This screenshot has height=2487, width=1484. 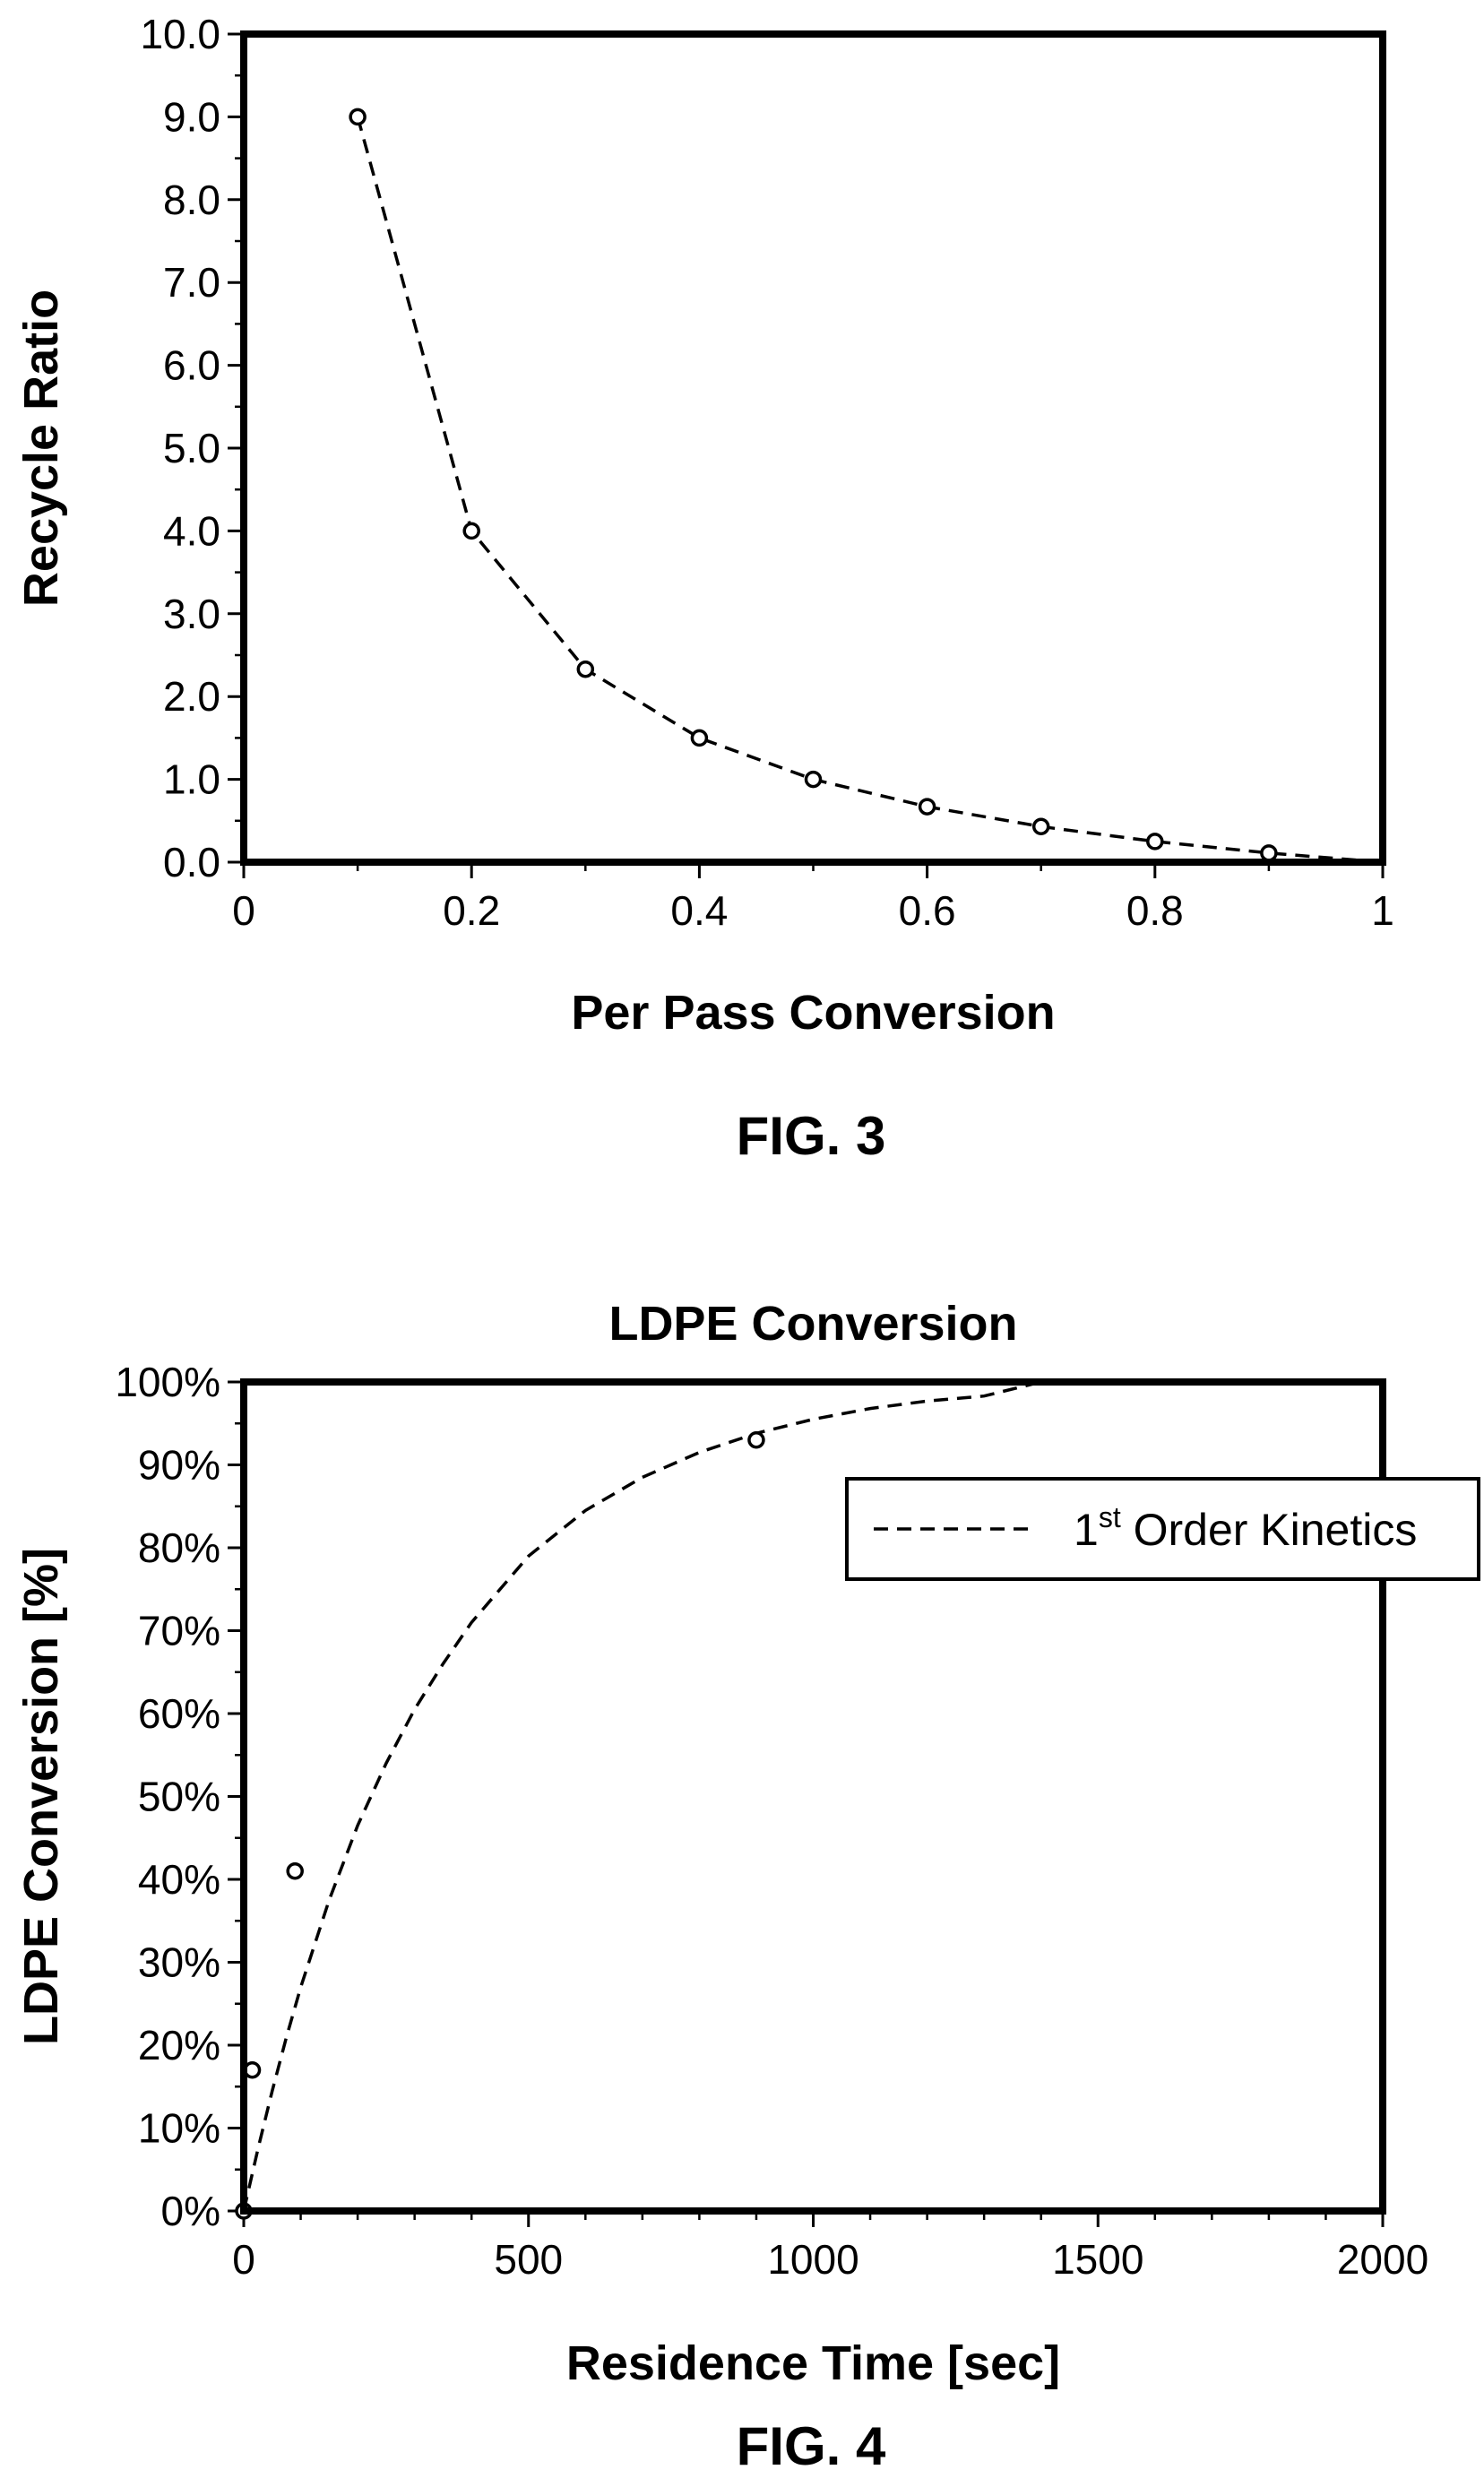 What do you see at coordinates (191, 117) in the screenshot?
I see `y-tick-label: 9.0` at bounding box center [191, 117].